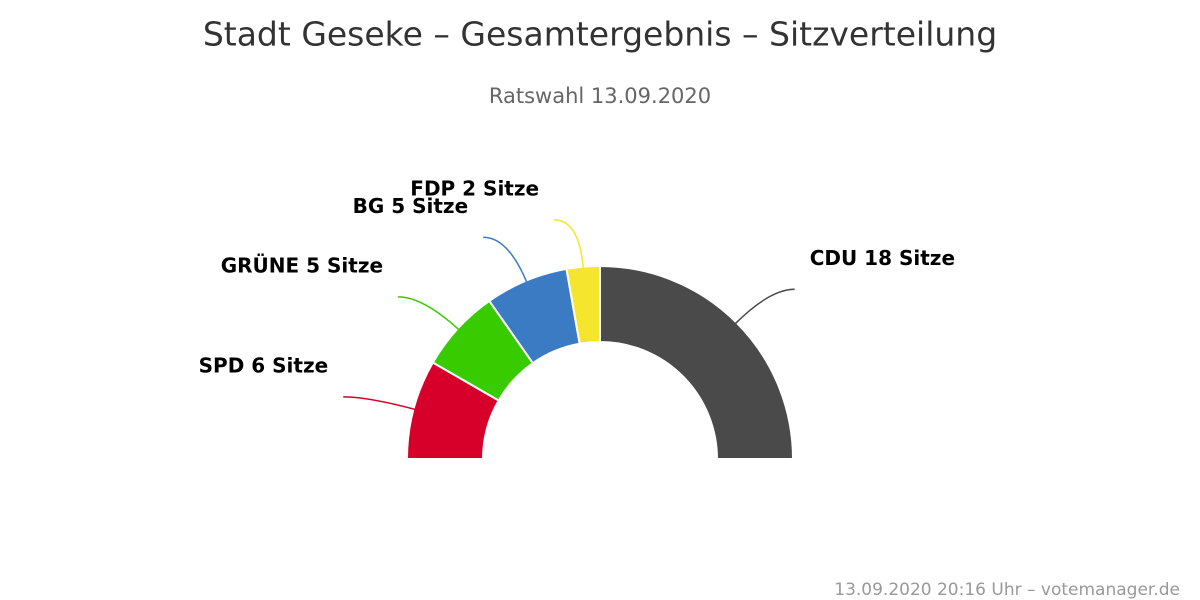  Describe the element at coordinates (264, 365) in the screenshot. I see `data-label: SPD 6 Sitze` at that location.